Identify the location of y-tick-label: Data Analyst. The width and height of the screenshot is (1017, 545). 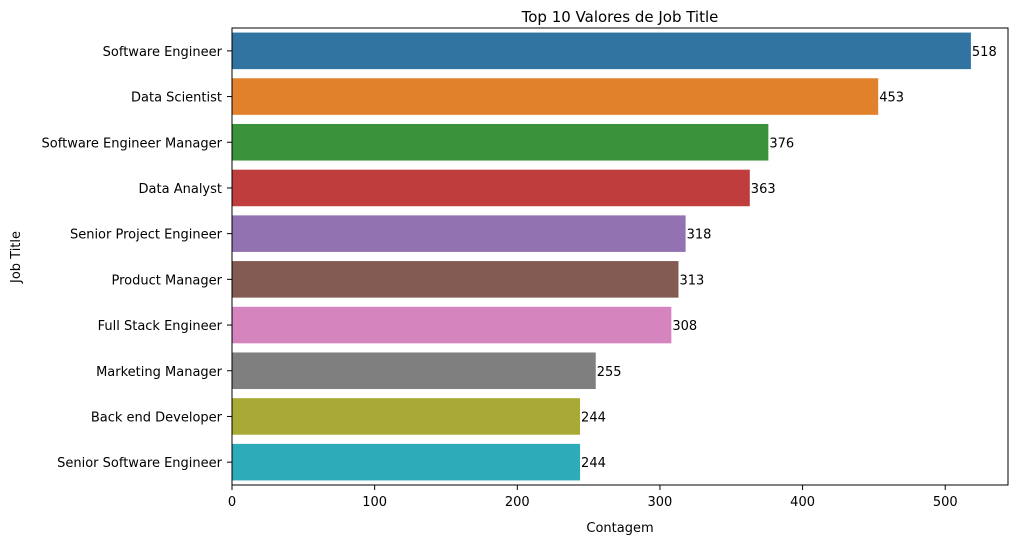
(180, 189).